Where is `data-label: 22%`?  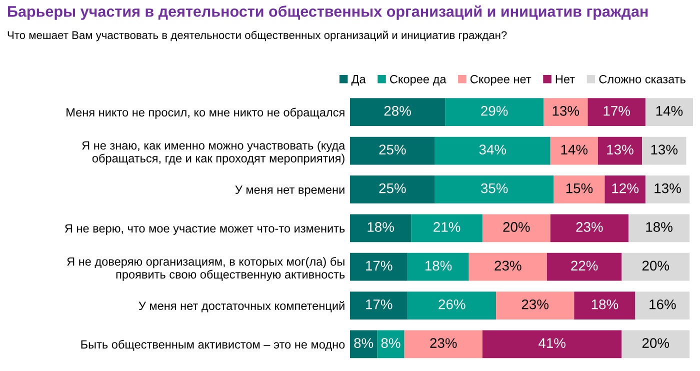 data-label: 22% is located at coordinates (584, 265).